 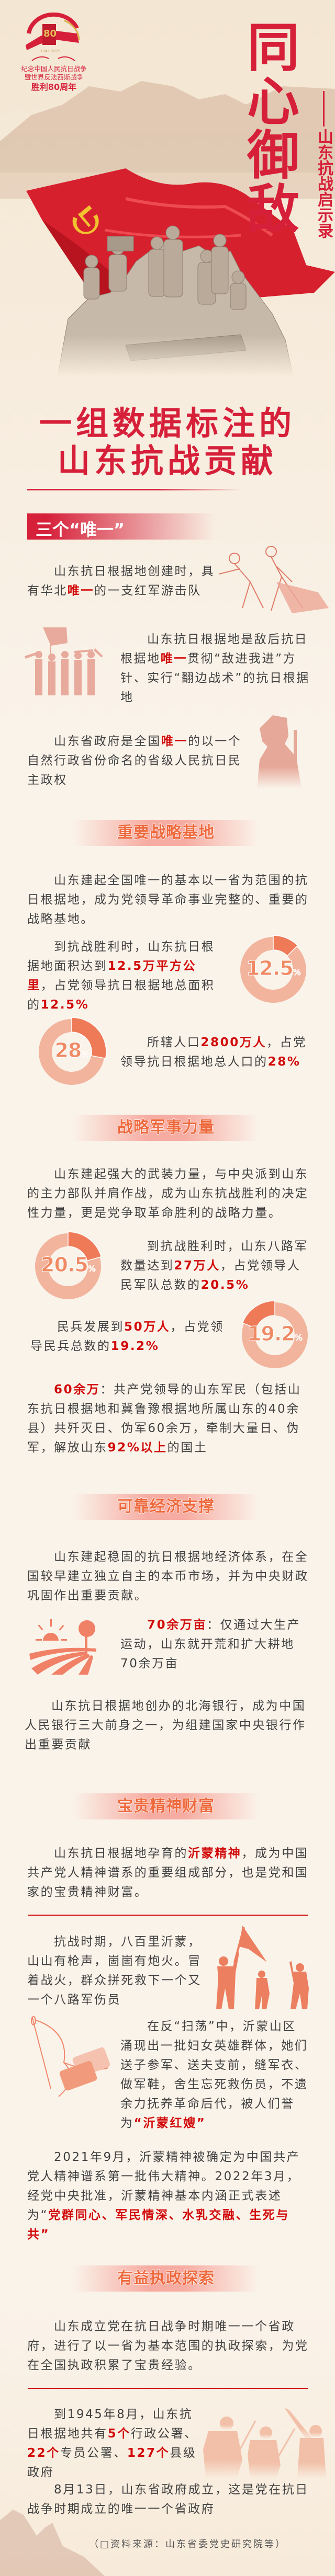 I want to click on donut-chart-area, so click(x=273, y=969).